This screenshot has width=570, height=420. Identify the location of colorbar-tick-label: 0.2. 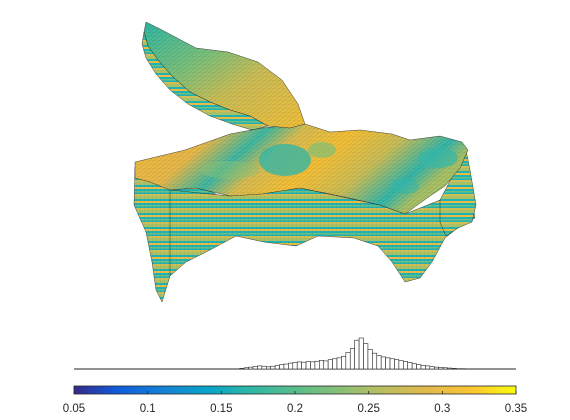
(295, 409).